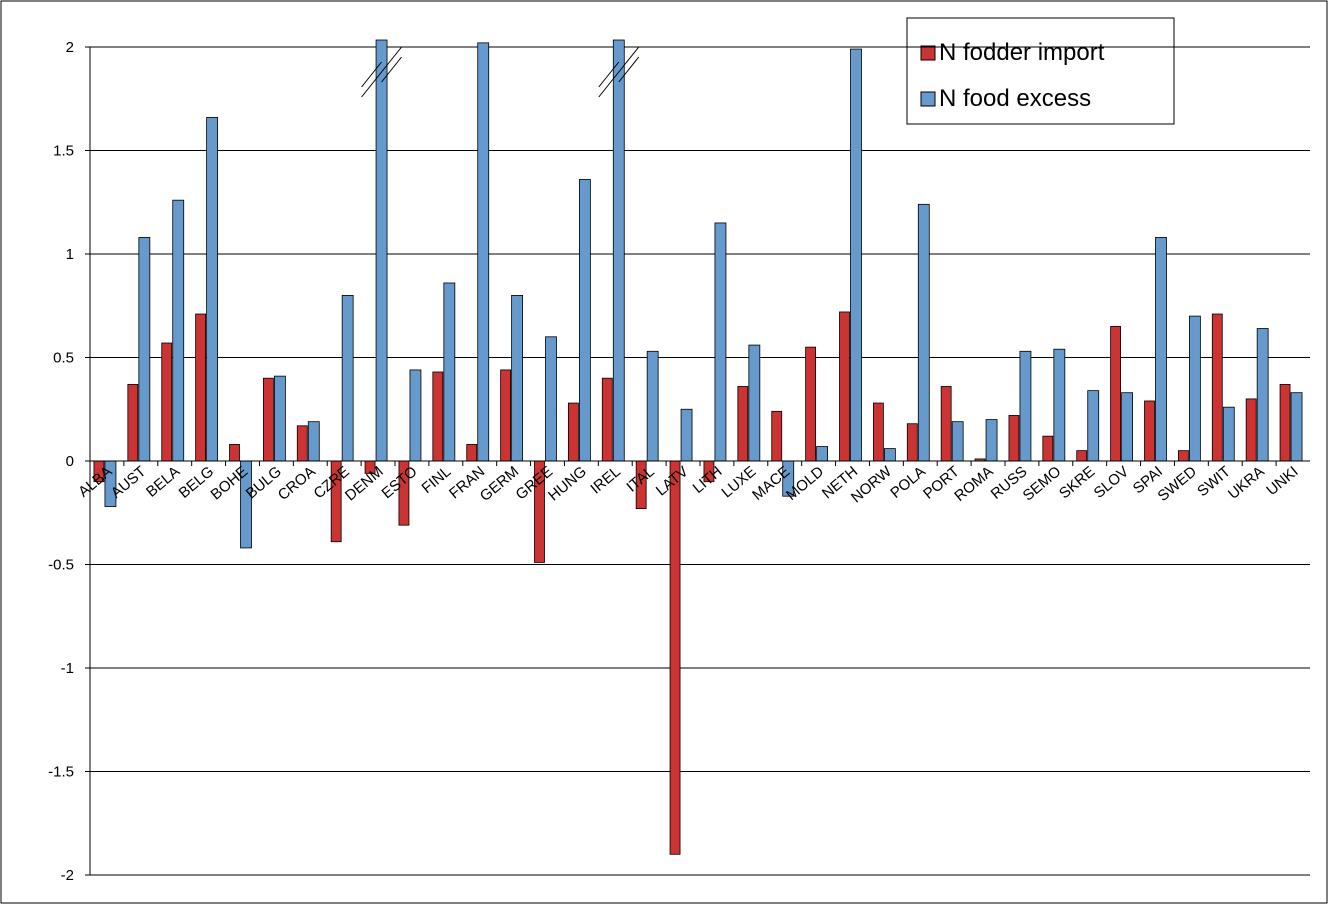 This screenshot has height=909, width=1328. I want to click on legend-label: N fodder import, so click(1022, 52).